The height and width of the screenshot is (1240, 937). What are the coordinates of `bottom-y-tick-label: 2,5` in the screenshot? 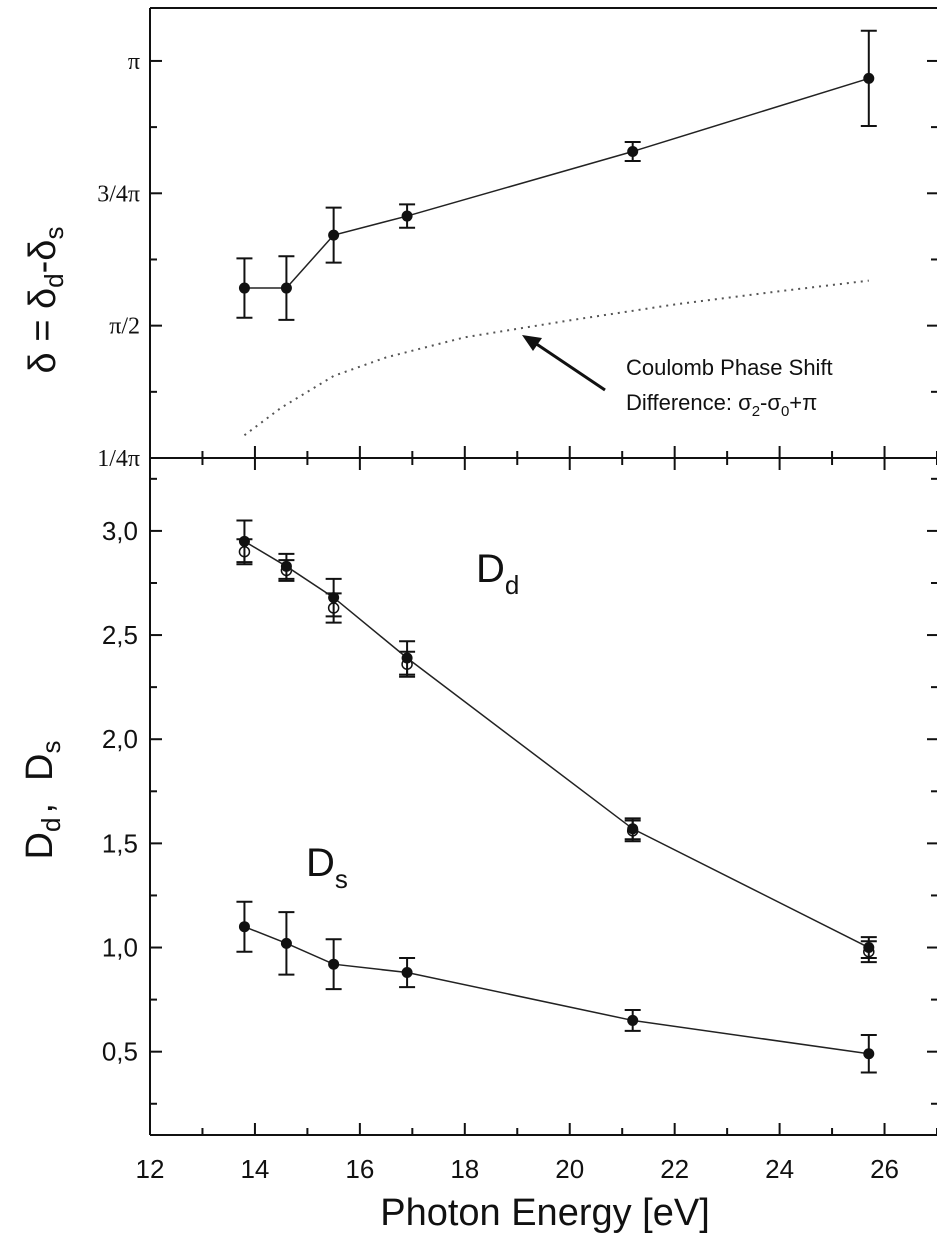 It's located at (120, 635).